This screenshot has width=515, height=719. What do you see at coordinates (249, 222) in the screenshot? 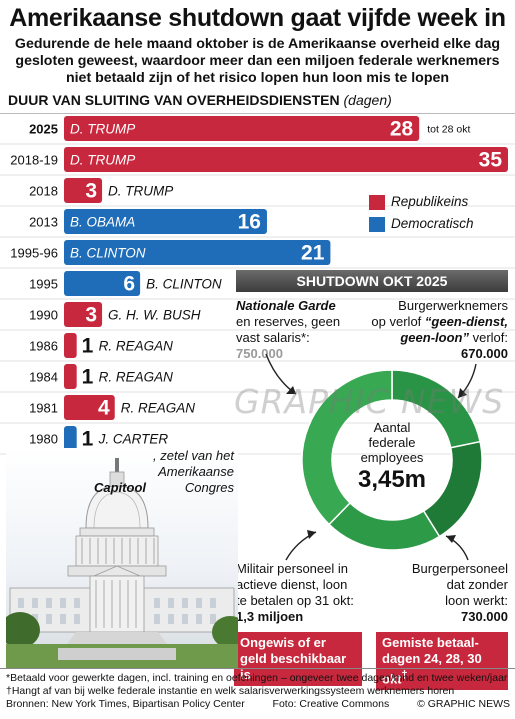
I see `value-label: 16` at bounding box center [249, 222].